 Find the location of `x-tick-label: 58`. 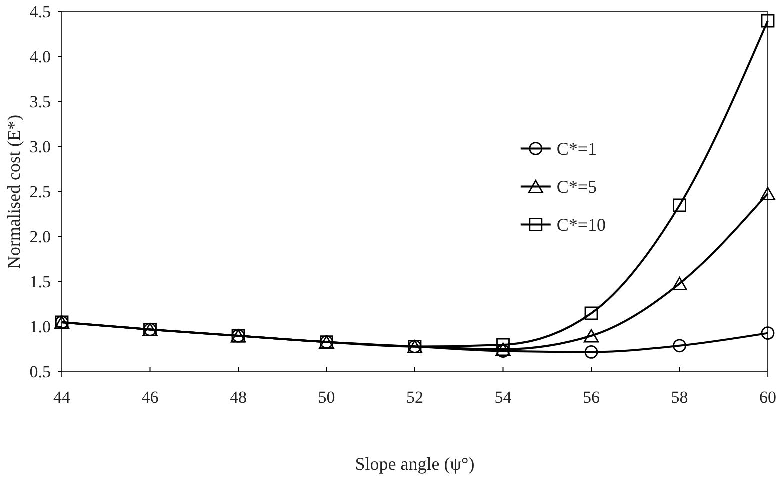

x-tick-label: 58 is located at coordinates (679, 398).